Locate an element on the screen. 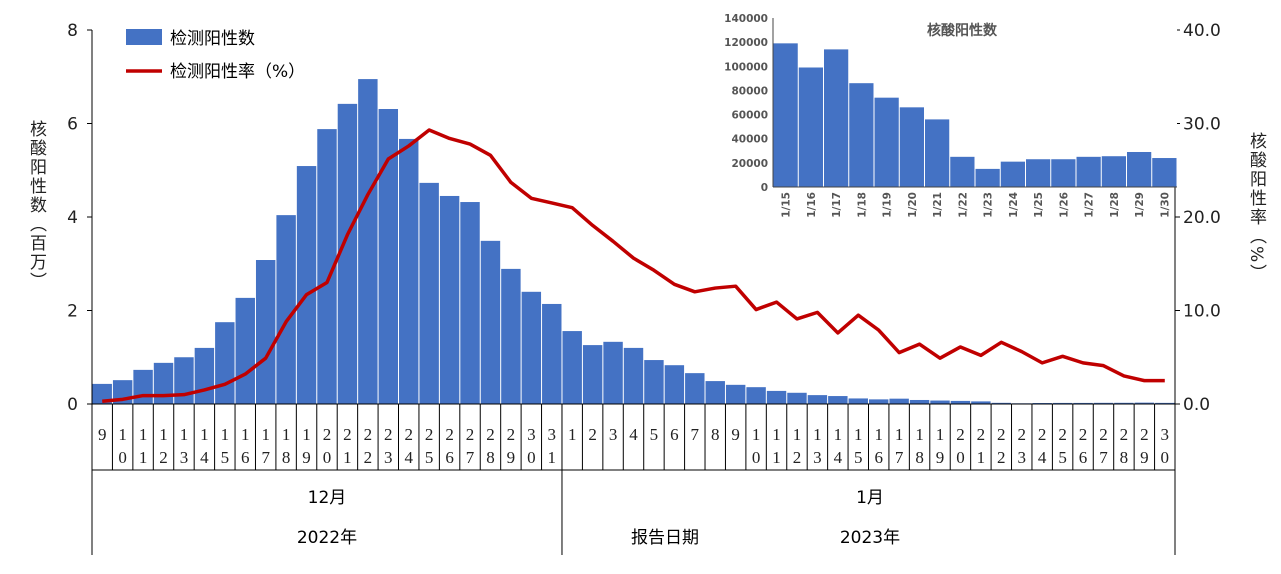 The height and width of the screenshot is (574, 1281). inset-x-tick-label: 1/23 is located at coordinates (989, 205).